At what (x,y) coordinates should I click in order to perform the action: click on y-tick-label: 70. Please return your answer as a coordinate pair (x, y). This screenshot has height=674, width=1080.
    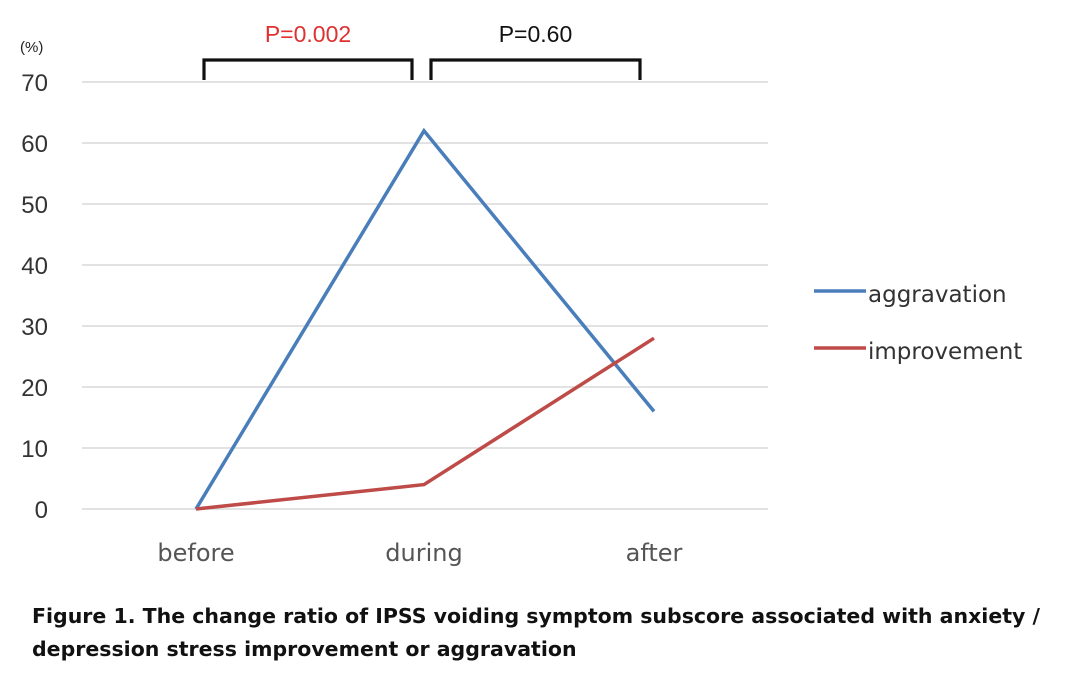
    Looking at the image, I should click on (34, 83).